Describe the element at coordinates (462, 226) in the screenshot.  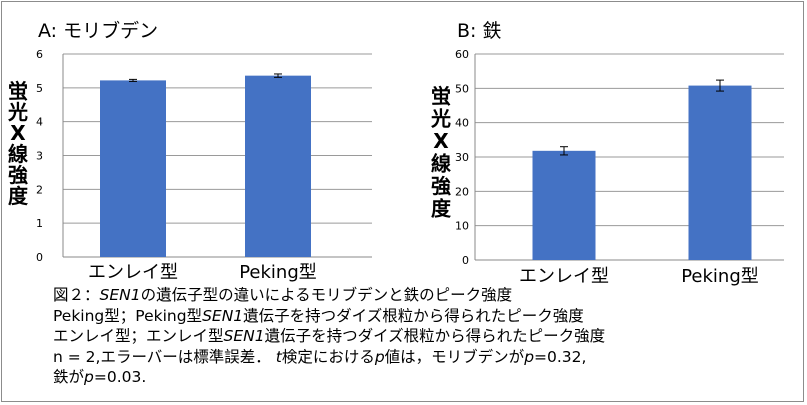
I see `y-tick-label-b-1: 10` at that location.